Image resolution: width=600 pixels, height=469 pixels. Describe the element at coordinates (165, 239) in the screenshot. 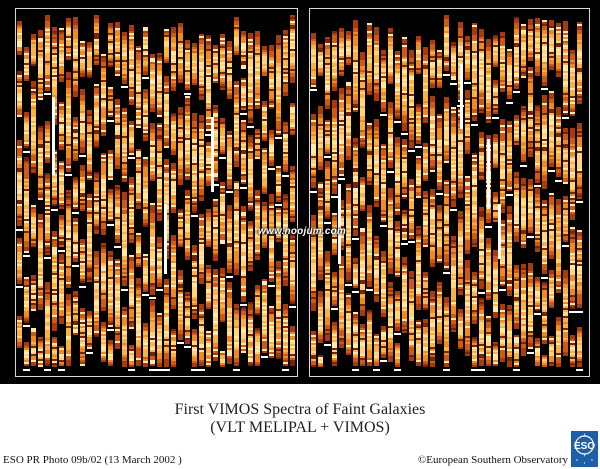

I see `bright-emission-line` at that location.